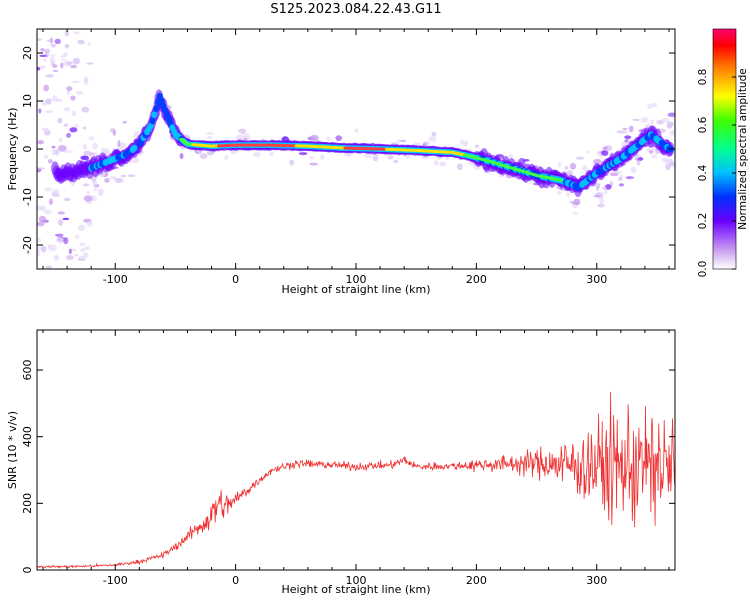 The height and width of the screenshot is (600, 750). Describe the element at coordinates (356, 9) in the screenshot. I see `chart-title: S125.2023.084.22.43.G11` at that location.